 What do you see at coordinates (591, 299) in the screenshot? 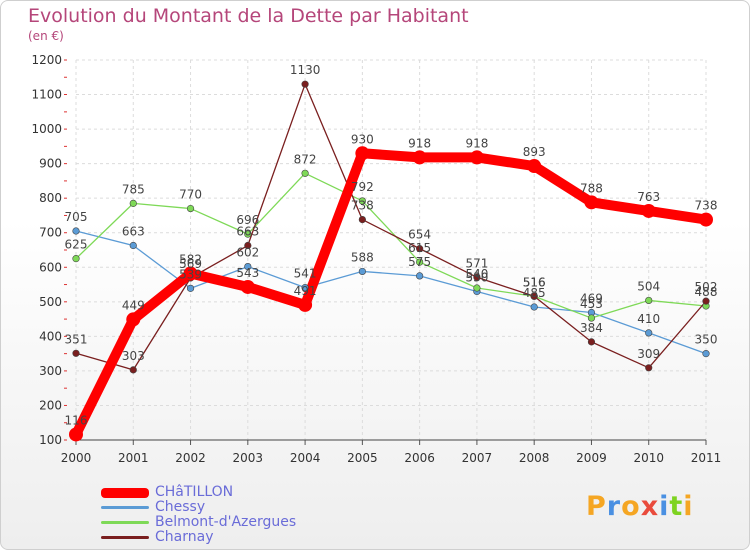
I see `data-label: 469` at bounding box center [591, 299].